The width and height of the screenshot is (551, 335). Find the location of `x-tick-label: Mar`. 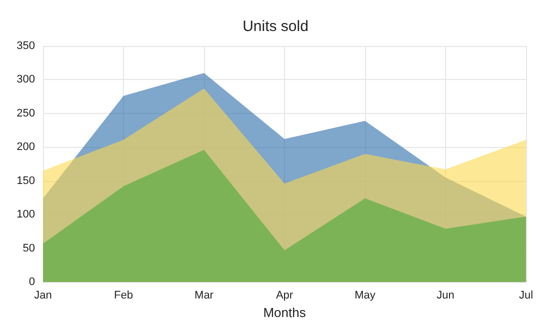

x-tick-label: Mar is located at coordinates (204, 296).